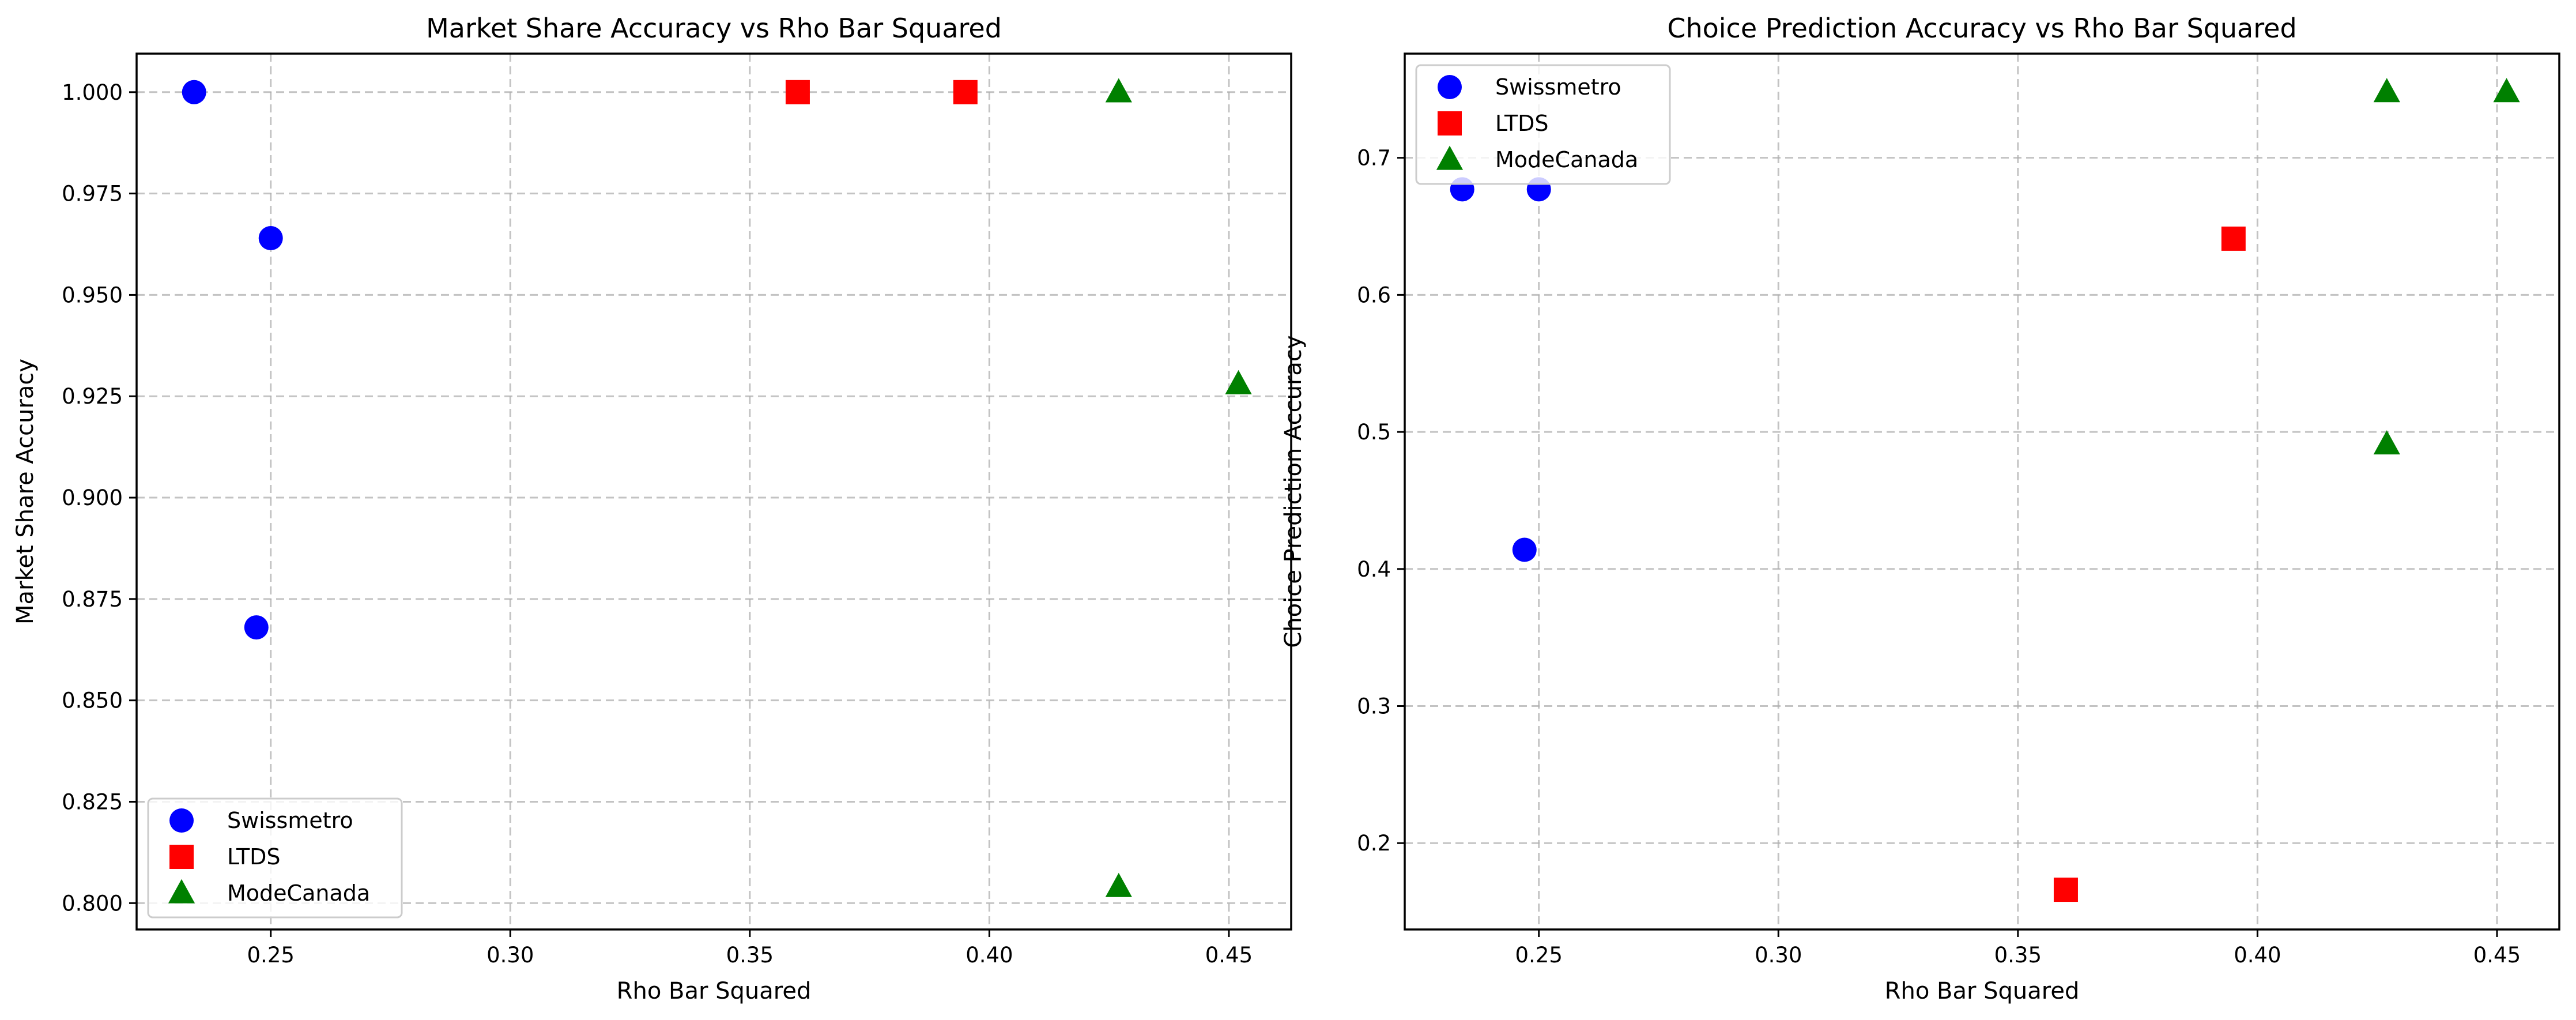 This screenshot has height=1020, width=2576. I want to click on chart-2-x-tick-label: 0.30, so click(1778, 955).